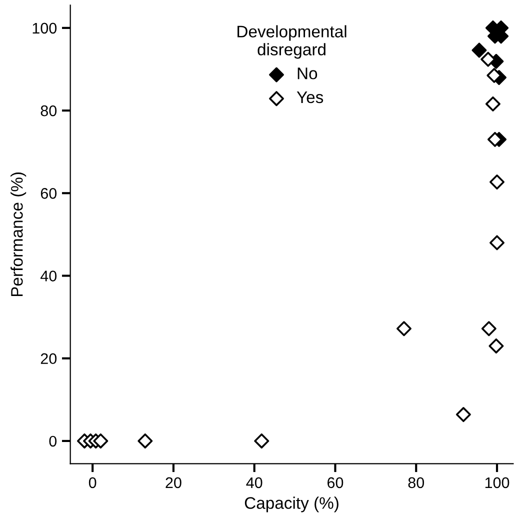  I want to click on y-tick-label: 40, so click(48, 276).